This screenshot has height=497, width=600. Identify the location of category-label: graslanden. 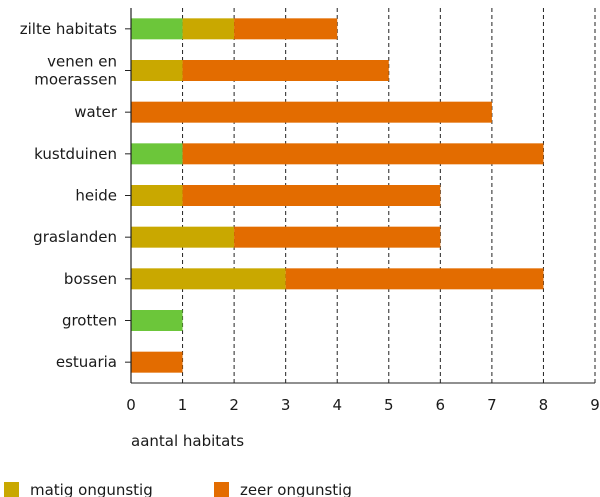
(75, 237).